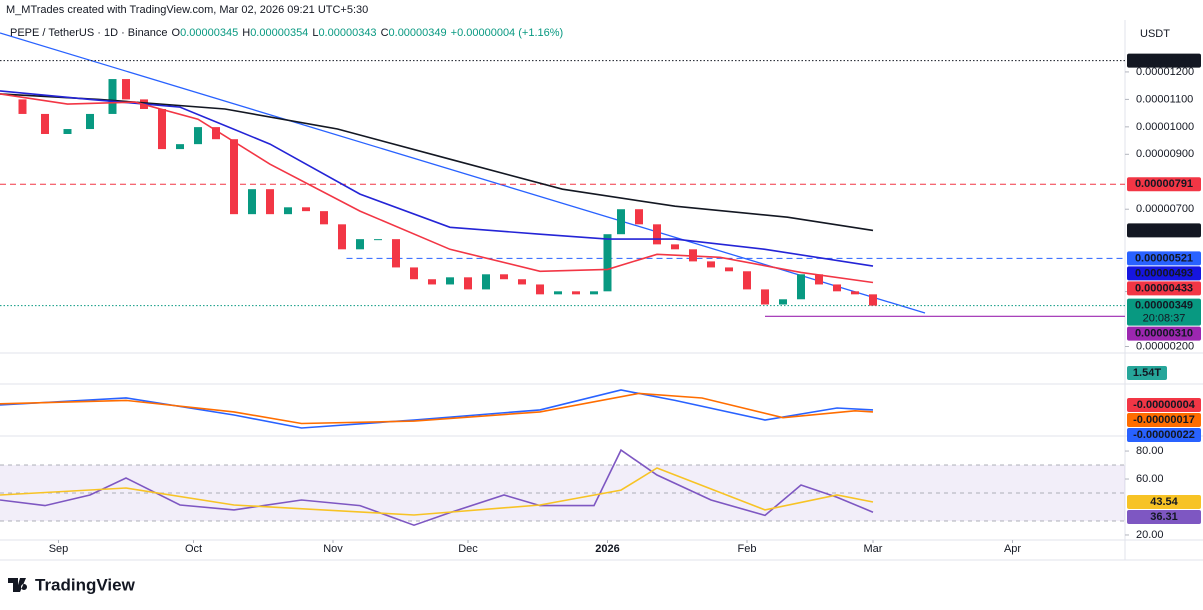 The height and width of the screenshot is (610, 1203). I want to click on ohlc-key: C, so click(385, 33).